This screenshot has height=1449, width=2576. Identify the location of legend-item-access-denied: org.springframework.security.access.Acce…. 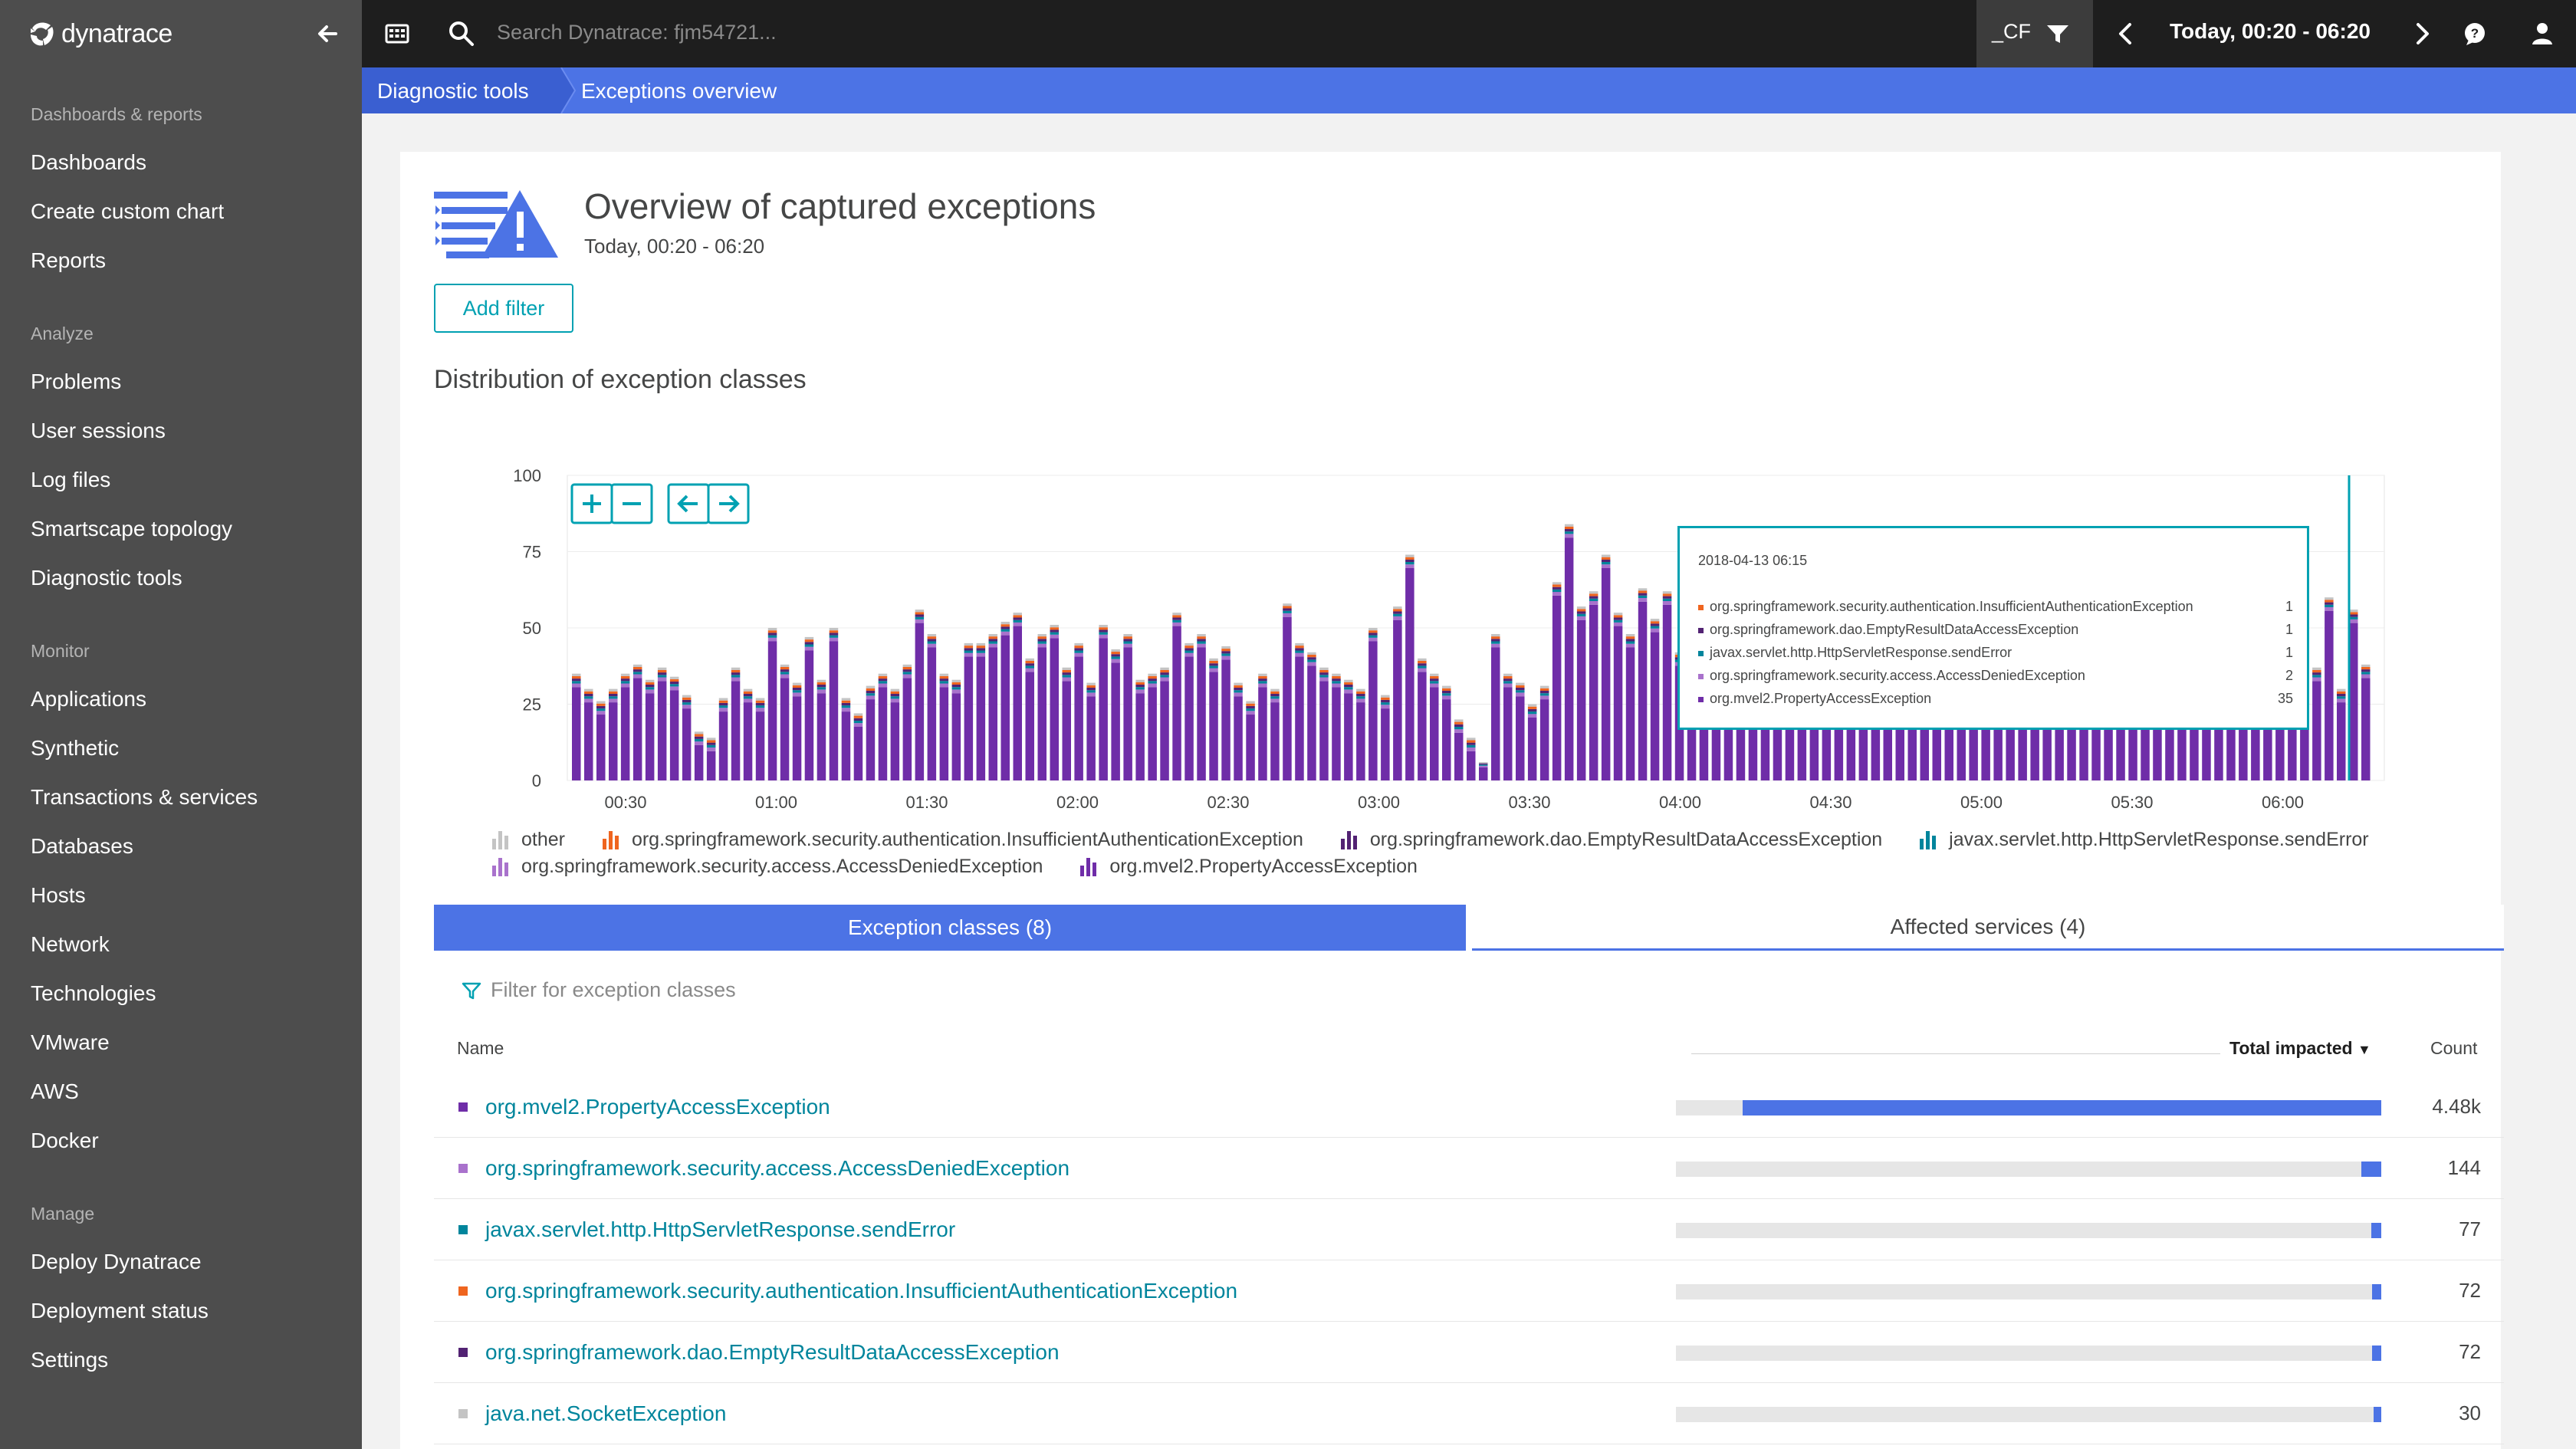
(767, 866).